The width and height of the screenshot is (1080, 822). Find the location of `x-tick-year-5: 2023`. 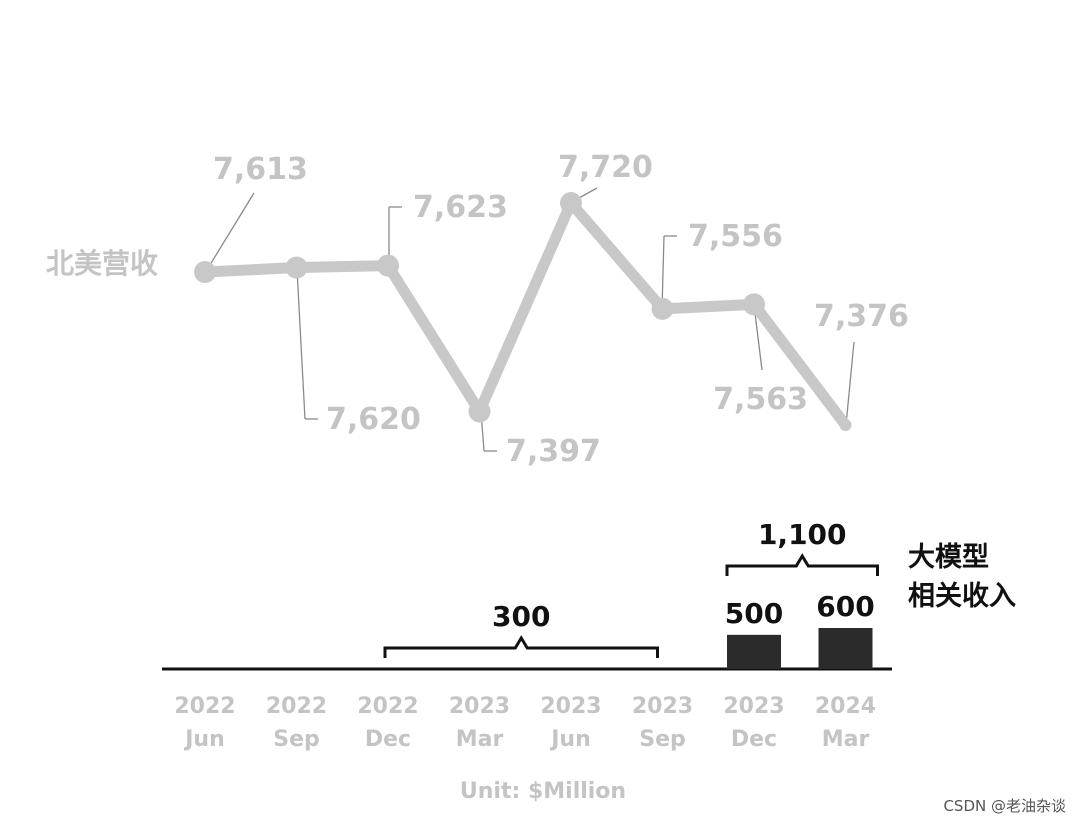

x-tick-year-5: 2023 is located at coordinates (662, 706).